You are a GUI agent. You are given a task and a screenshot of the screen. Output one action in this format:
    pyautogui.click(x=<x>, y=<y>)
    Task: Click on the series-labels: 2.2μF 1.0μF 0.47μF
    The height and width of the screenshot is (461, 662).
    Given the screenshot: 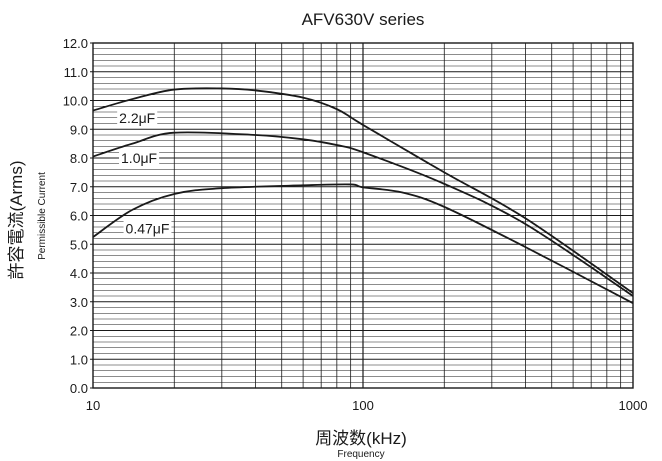 What is the action you would take?
    pyautogui.click(x=144, y=173)
    